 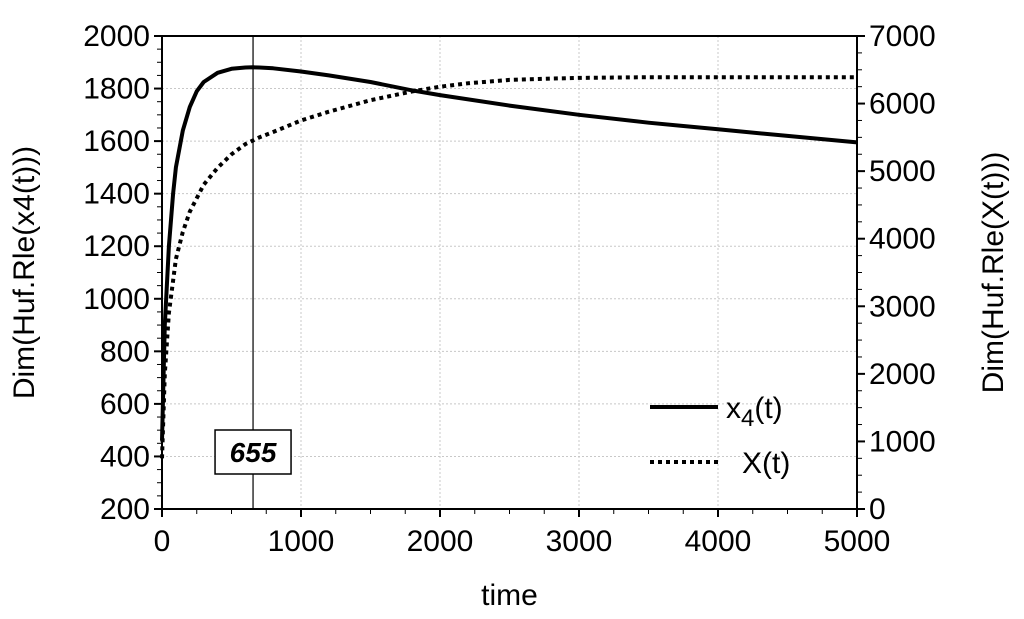 What do you see at coordinates (747, 418) in the screenshot?
I see `legend-label-x4-subscript: 4` at bounding box center [747, 418].